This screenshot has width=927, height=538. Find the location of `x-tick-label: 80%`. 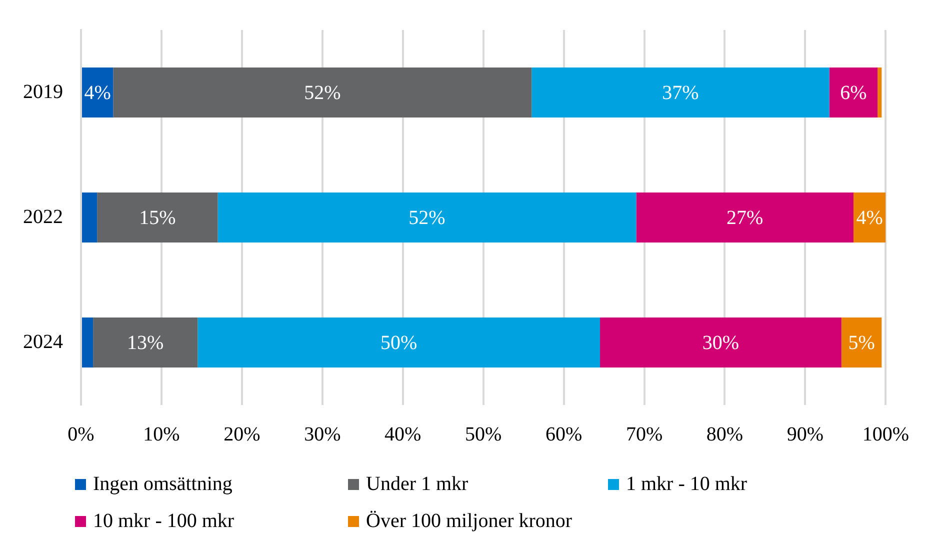

x-tick-label: 80% is located at coordinates (725, 434).